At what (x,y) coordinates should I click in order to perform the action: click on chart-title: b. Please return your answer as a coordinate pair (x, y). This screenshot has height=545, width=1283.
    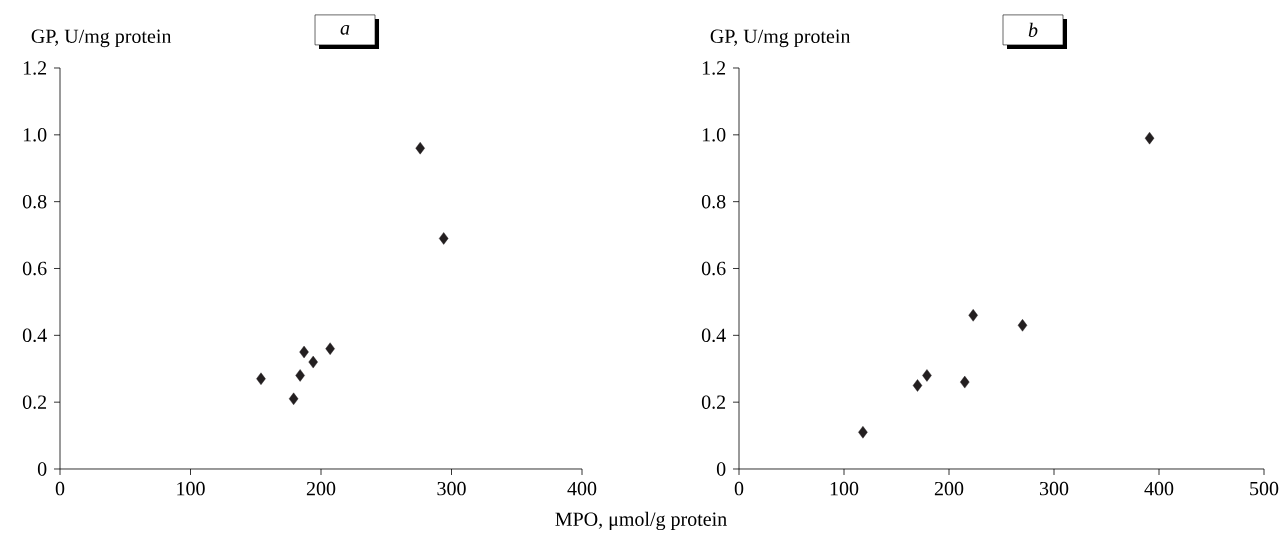
    Looking at the image, I should click on (1033, 29).